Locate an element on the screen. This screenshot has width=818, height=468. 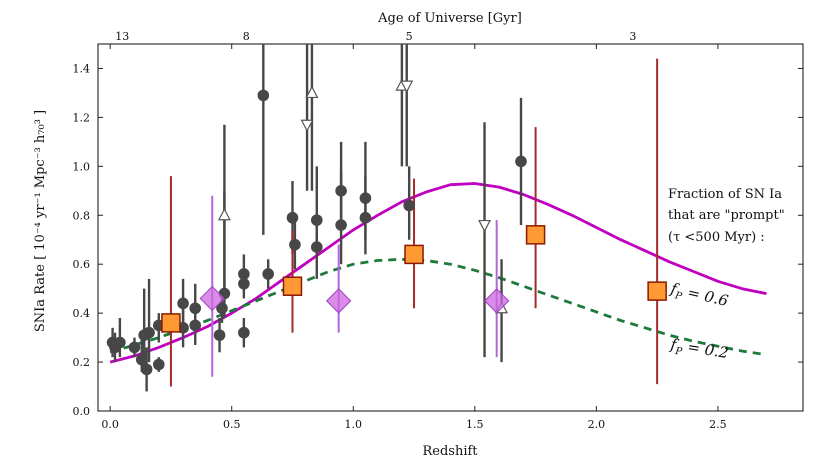
x-tick-label: 2.5 is located at coordinates (718, 424).